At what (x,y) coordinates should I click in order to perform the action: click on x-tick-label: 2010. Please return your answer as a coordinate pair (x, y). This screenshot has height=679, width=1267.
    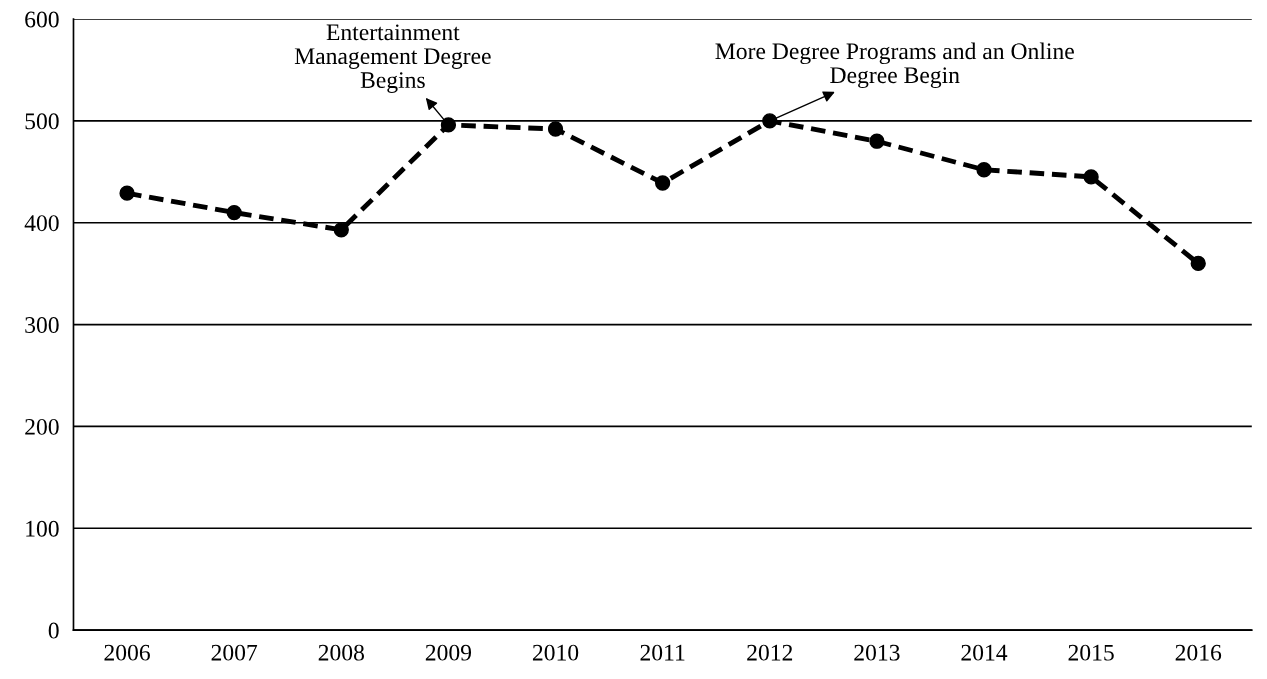
    Looking at the image, I should click on (555, 652).